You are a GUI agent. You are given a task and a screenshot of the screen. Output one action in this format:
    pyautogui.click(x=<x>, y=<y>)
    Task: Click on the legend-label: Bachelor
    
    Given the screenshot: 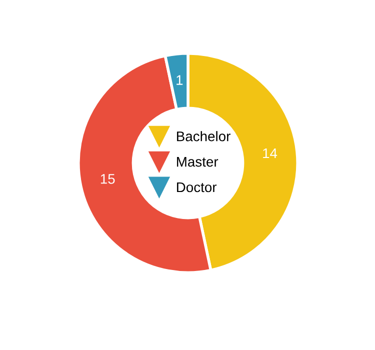 What is the action you would take?
    pyautogui.click(x=203, y=136)
    